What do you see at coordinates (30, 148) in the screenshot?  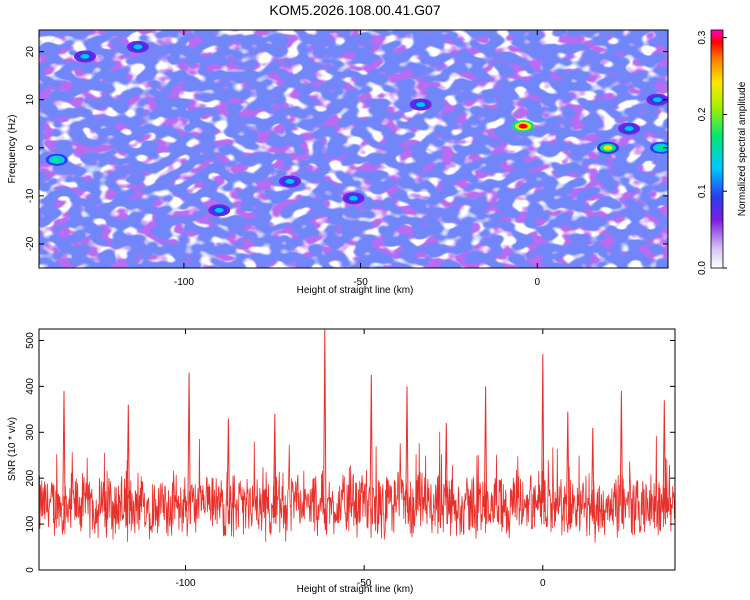 I see `heatmap-y-tick-label: 0` at bounding box center [30, 148].